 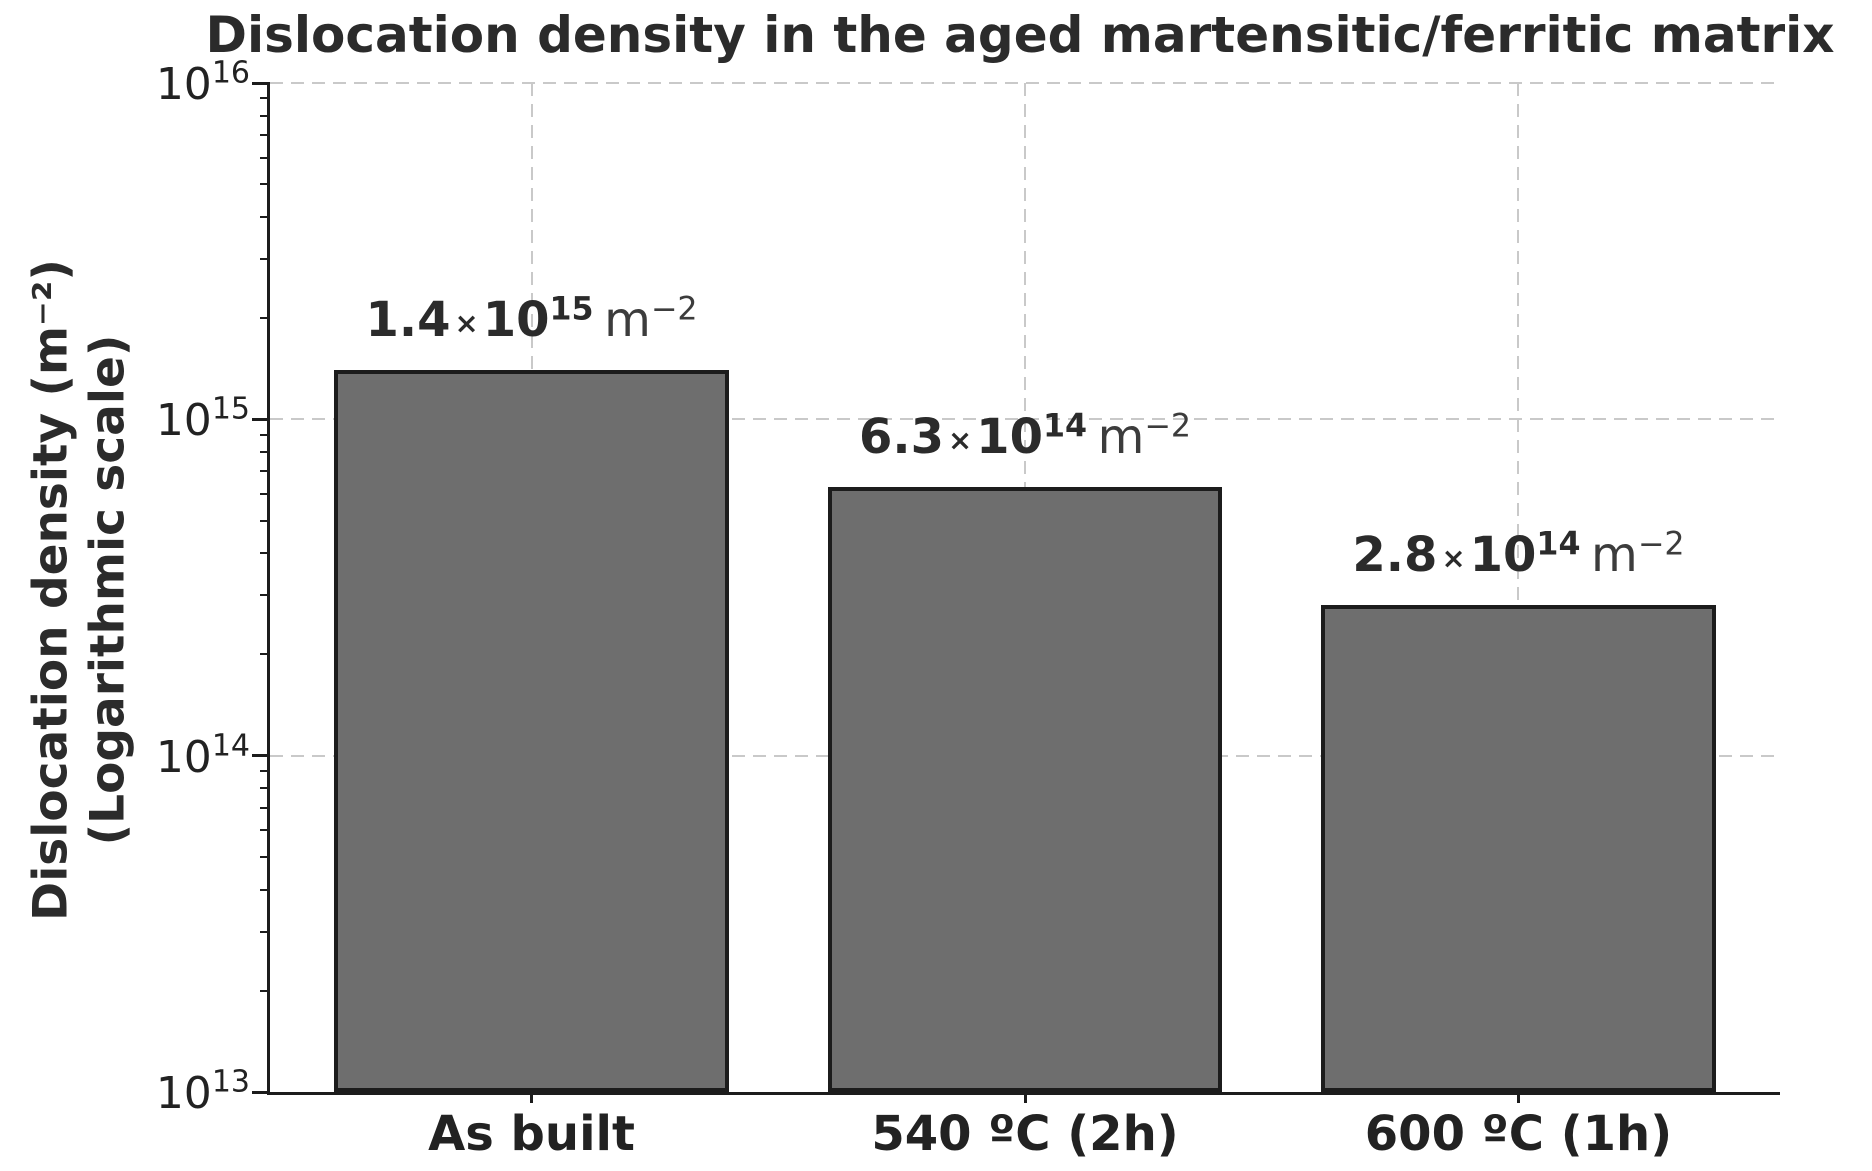 I want to click on x-tick-label: As built, so click(x=531, y=1134).